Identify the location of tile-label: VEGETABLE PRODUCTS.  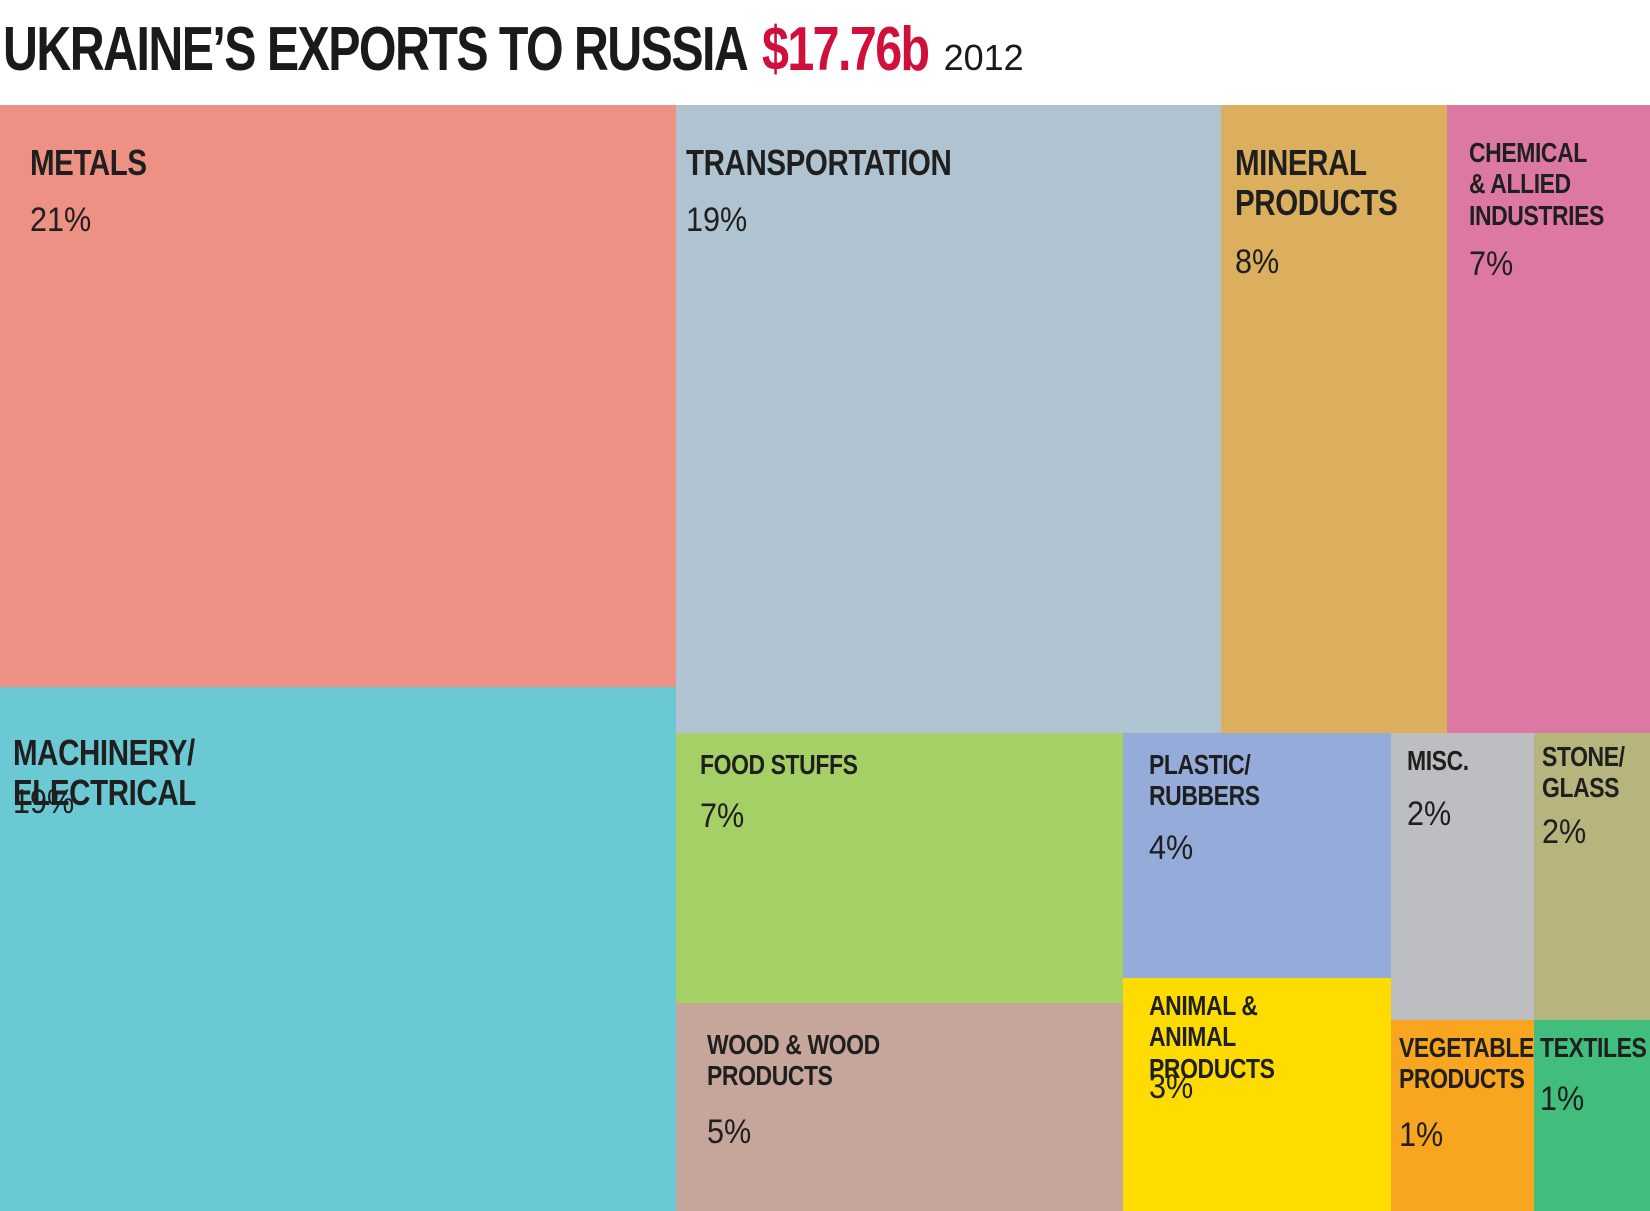
(1466, 1063).